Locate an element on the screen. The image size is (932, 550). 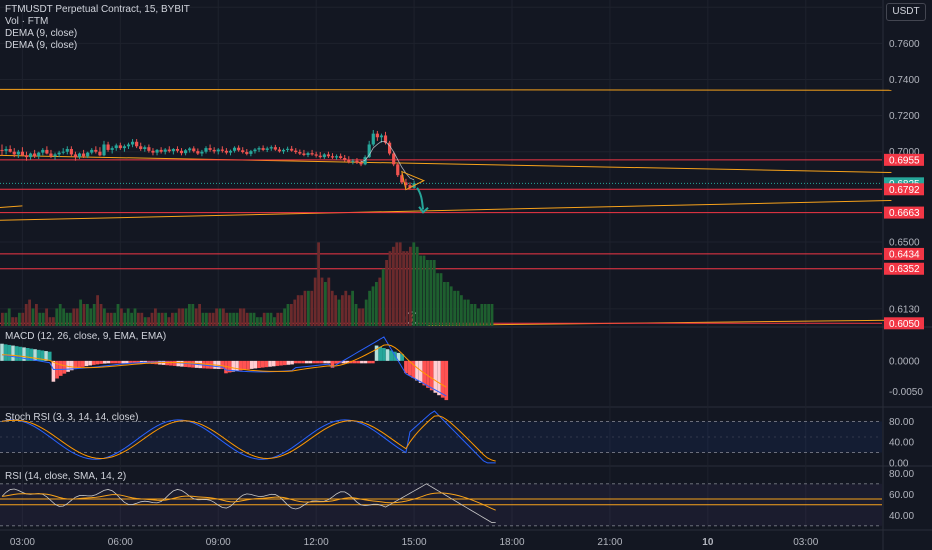
dema-legend-1: DEMA (9, close) is located at coordinates (41, 33).